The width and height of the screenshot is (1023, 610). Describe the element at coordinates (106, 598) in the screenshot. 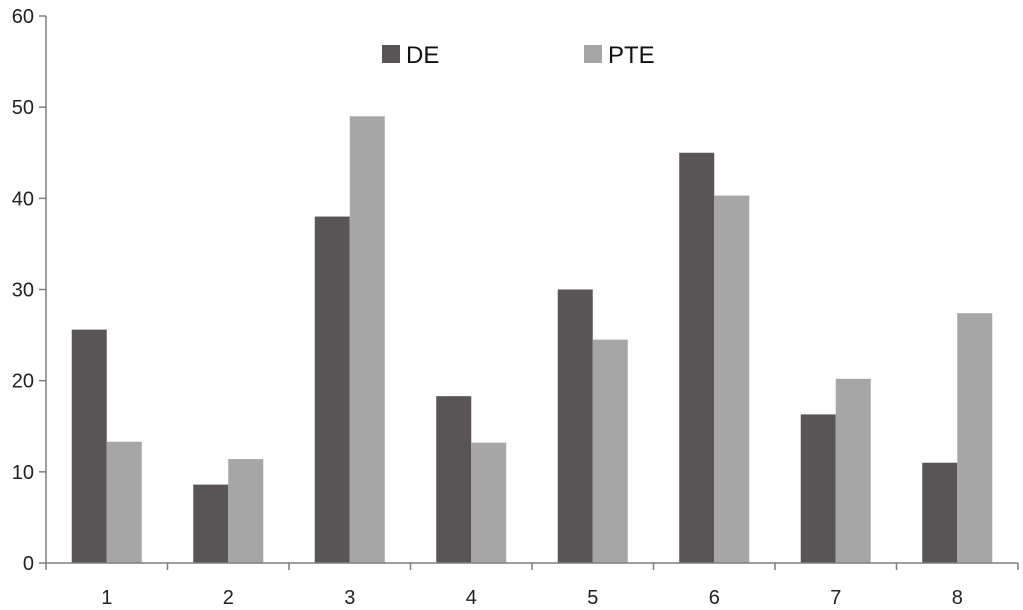

I see `x-tick-label: 1` at that location.